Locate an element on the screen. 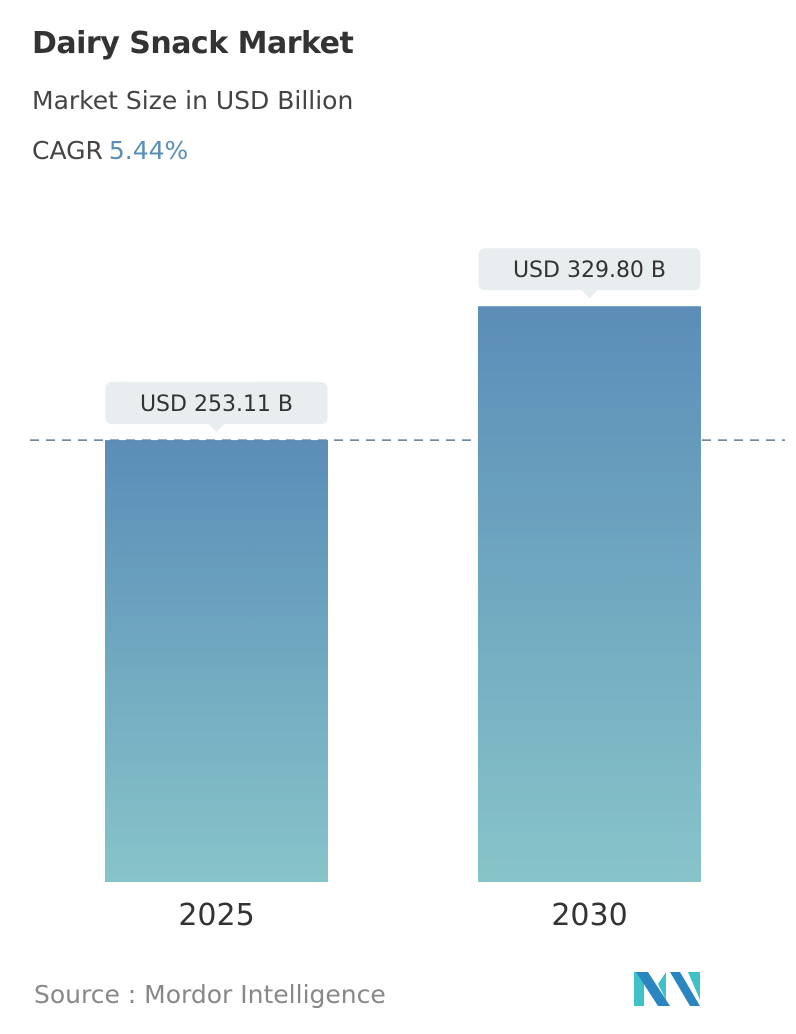 This screenshot has height=1034, width=796. bar-2025 is located at coordinates (216, 661).